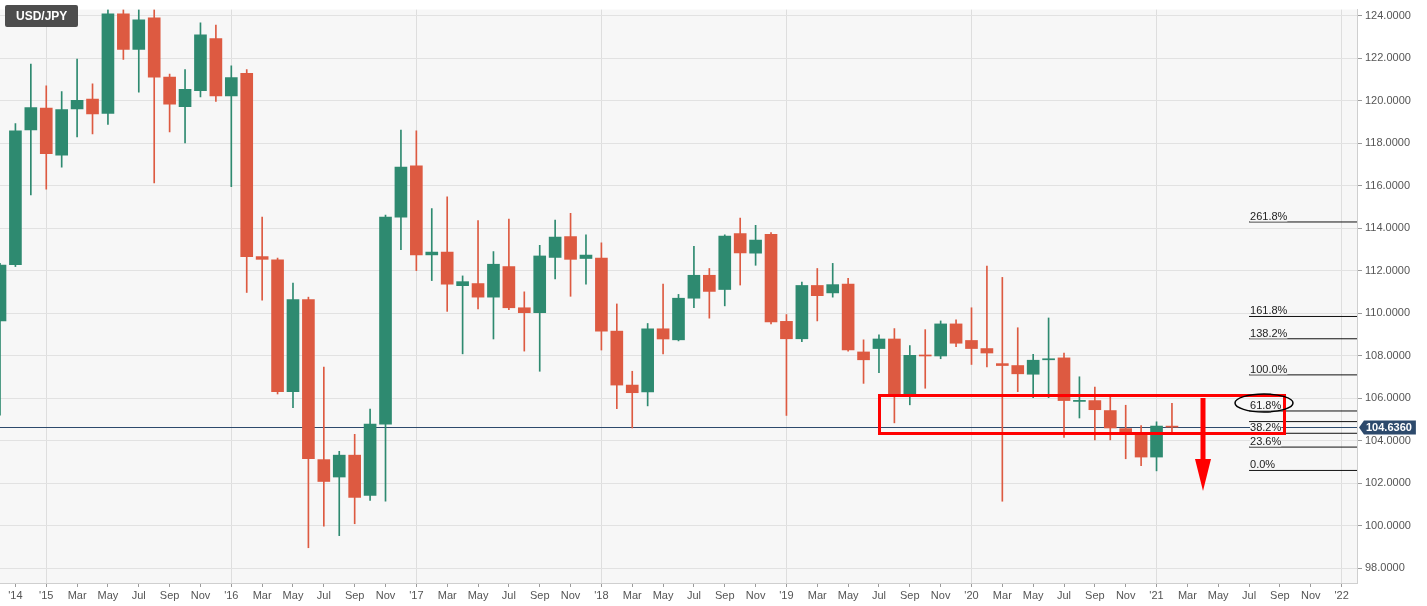 This screenshot has height=606, width=1427. What do you see at coordinates (1269, 369) in the screenshot?
I see `series-label: 100.0%` at bounding box center [1269, 369].